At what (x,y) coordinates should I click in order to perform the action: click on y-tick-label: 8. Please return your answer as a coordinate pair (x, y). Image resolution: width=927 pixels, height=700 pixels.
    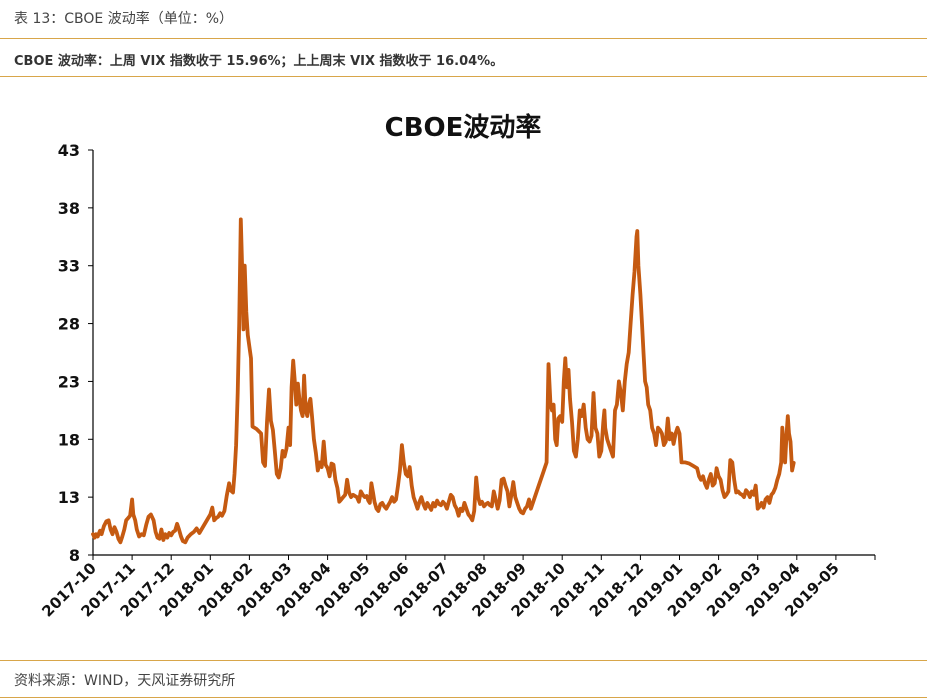
    Looking at the image, I should click on (74, 555).